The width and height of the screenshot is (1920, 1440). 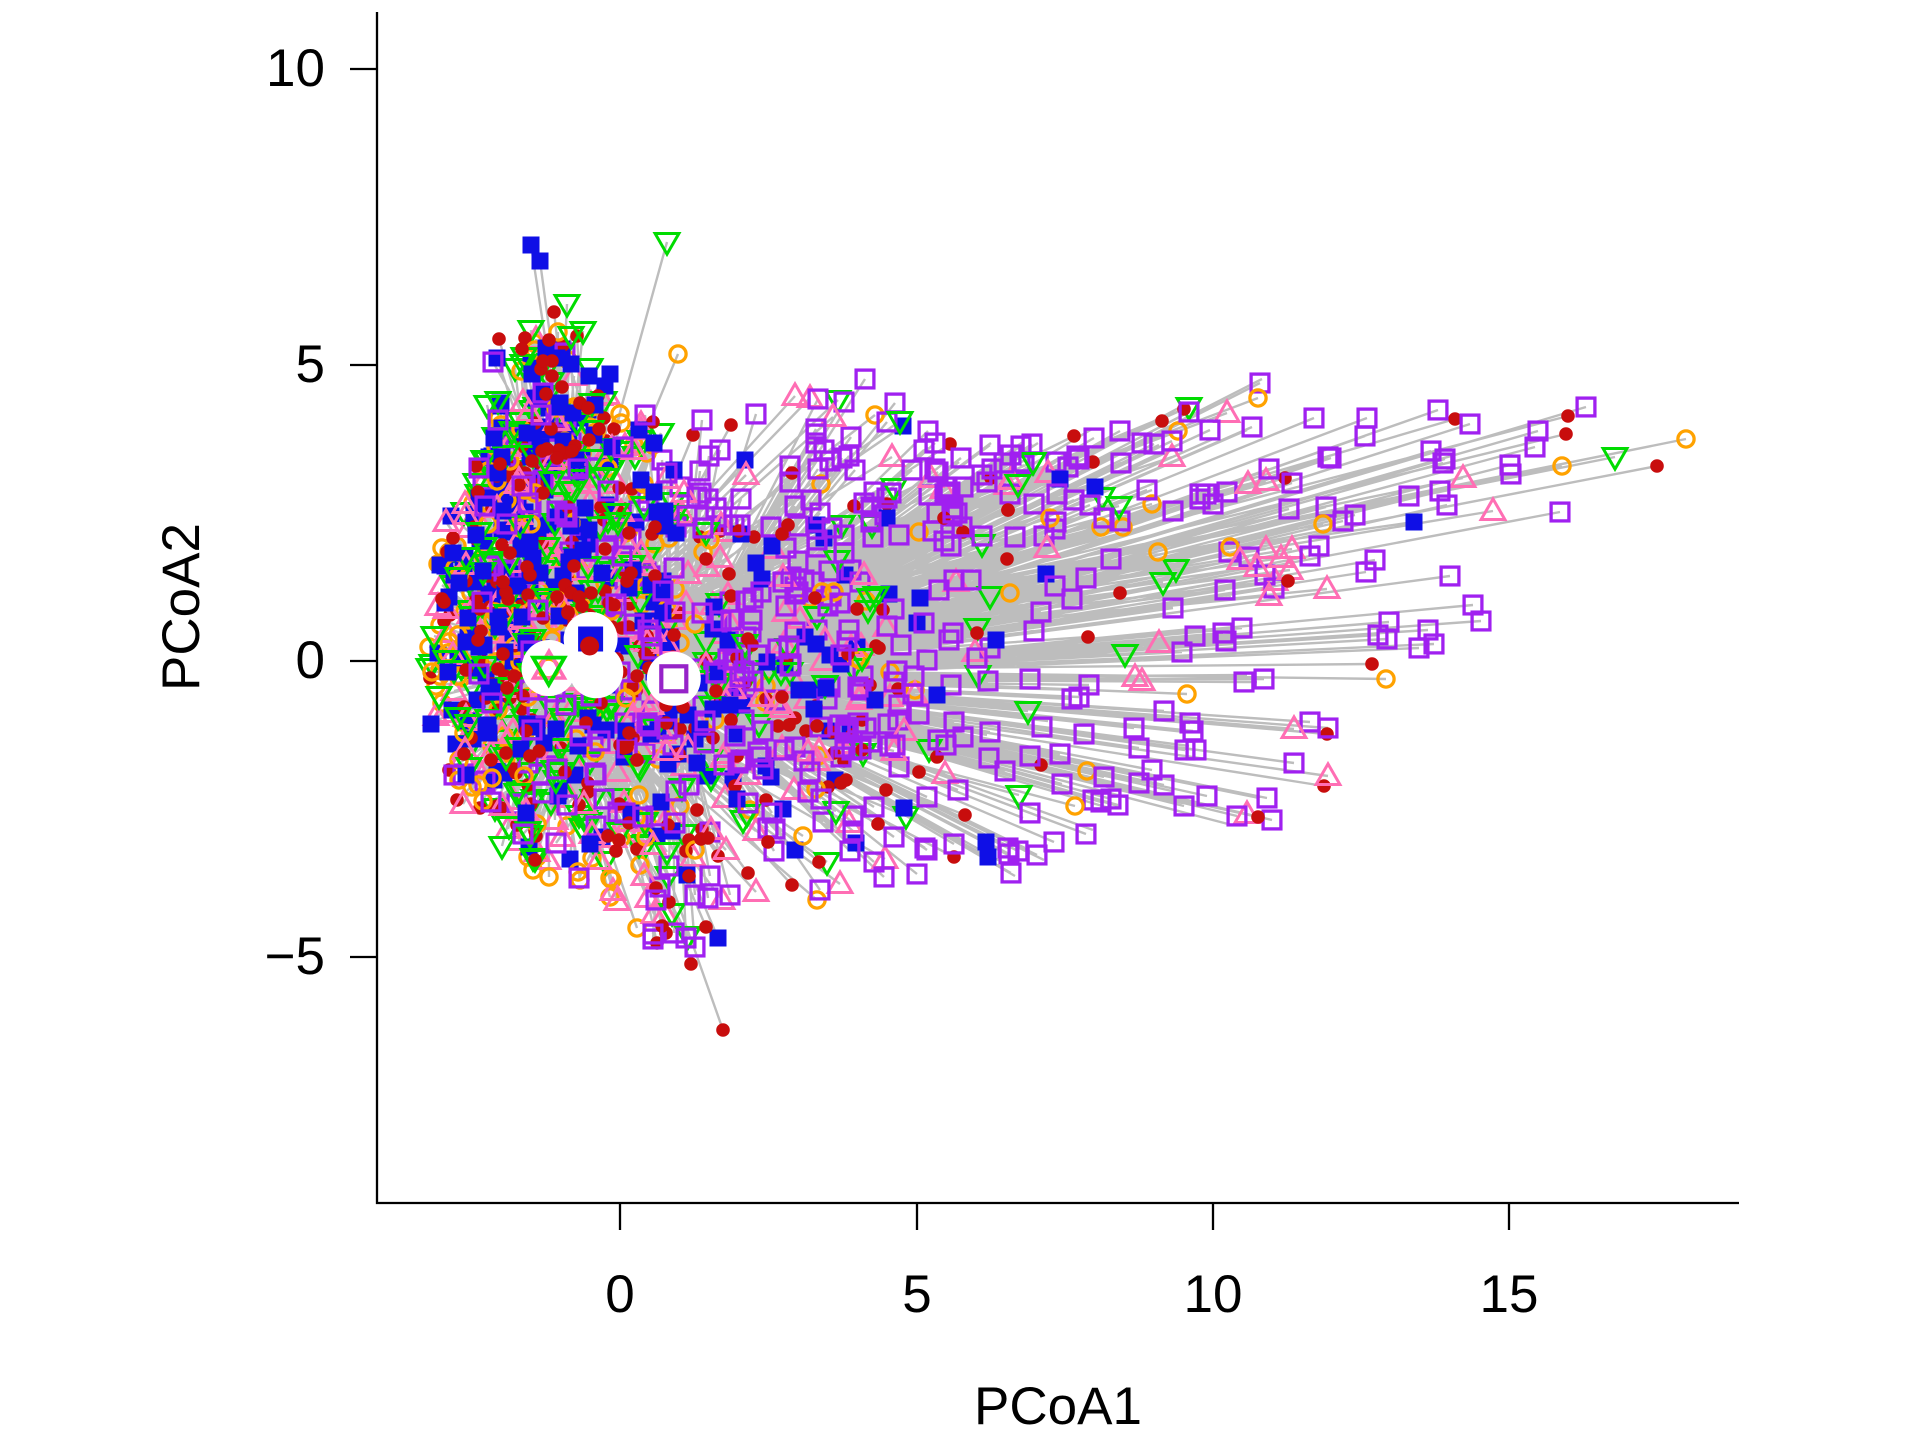 What do you see at coordinates (1509, 1294) in the screenshot?
I see `svg-text: 15` at bounding box center [1509, 1294].